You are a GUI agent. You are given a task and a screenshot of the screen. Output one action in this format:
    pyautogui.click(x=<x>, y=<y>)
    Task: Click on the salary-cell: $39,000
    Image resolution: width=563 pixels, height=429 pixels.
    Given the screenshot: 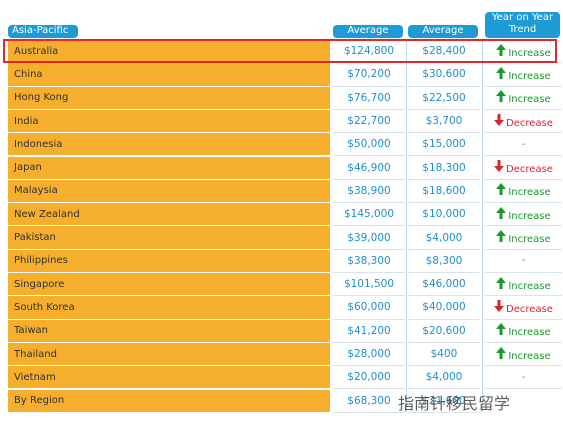 What is the action you would take?
    pyautogui.click(x=369, y=238)
    